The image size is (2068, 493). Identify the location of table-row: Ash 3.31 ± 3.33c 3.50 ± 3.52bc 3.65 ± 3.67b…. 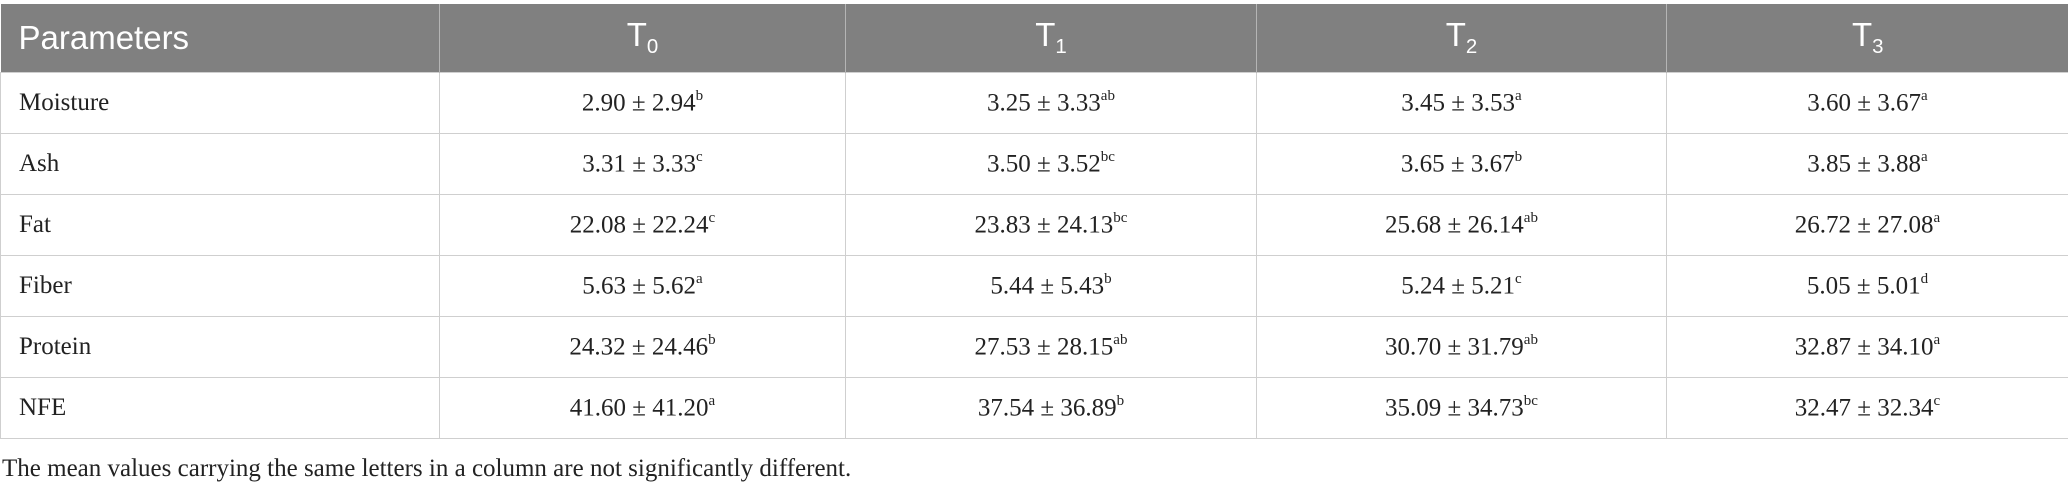
(1034, 164).